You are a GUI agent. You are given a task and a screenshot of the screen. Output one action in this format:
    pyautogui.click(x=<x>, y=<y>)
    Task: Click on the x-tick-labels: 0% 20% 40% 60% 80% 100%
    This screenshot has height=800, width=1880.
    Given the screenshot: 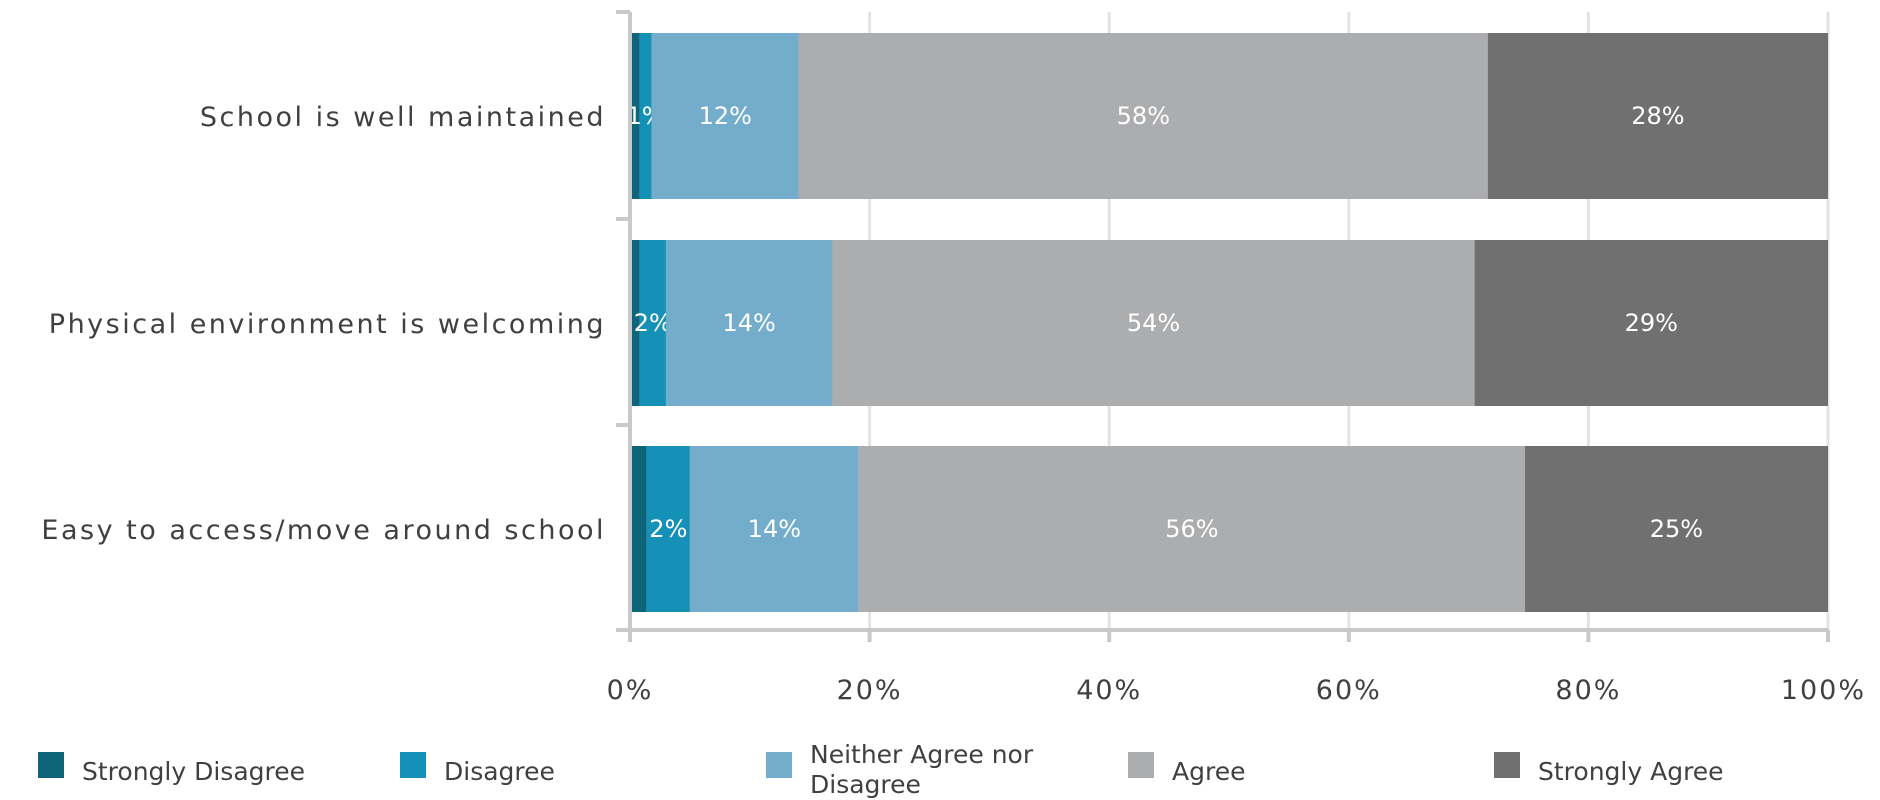 What is the action you would take?
    pyautogui.click(x=1236, y=690)
    